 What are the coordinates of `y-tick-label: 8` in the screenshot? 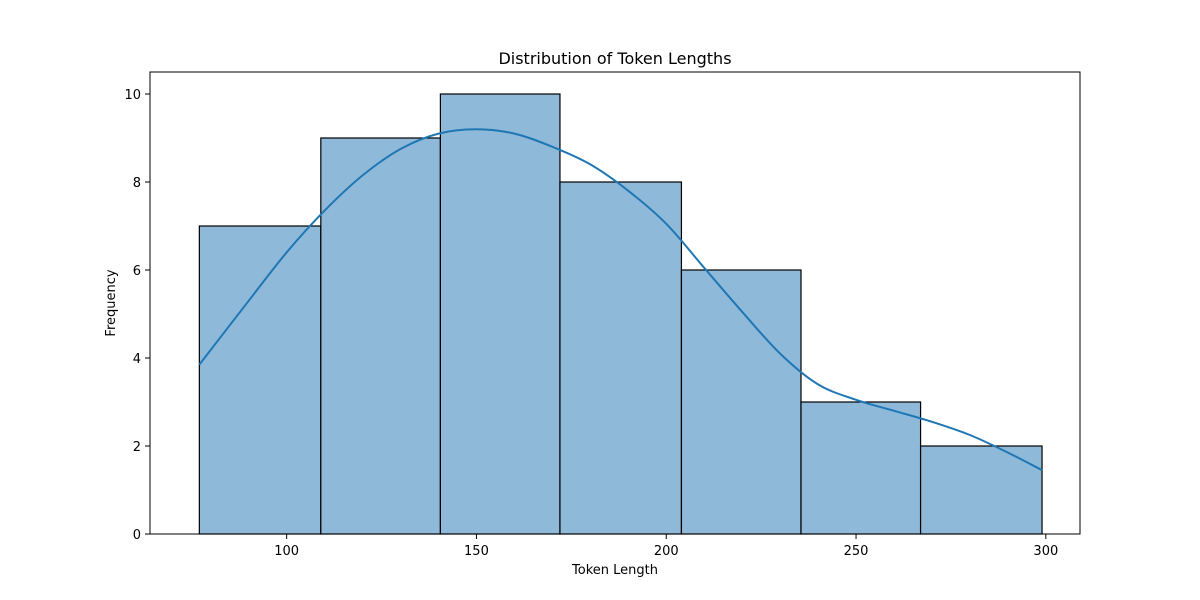 It's located at (137, 183).